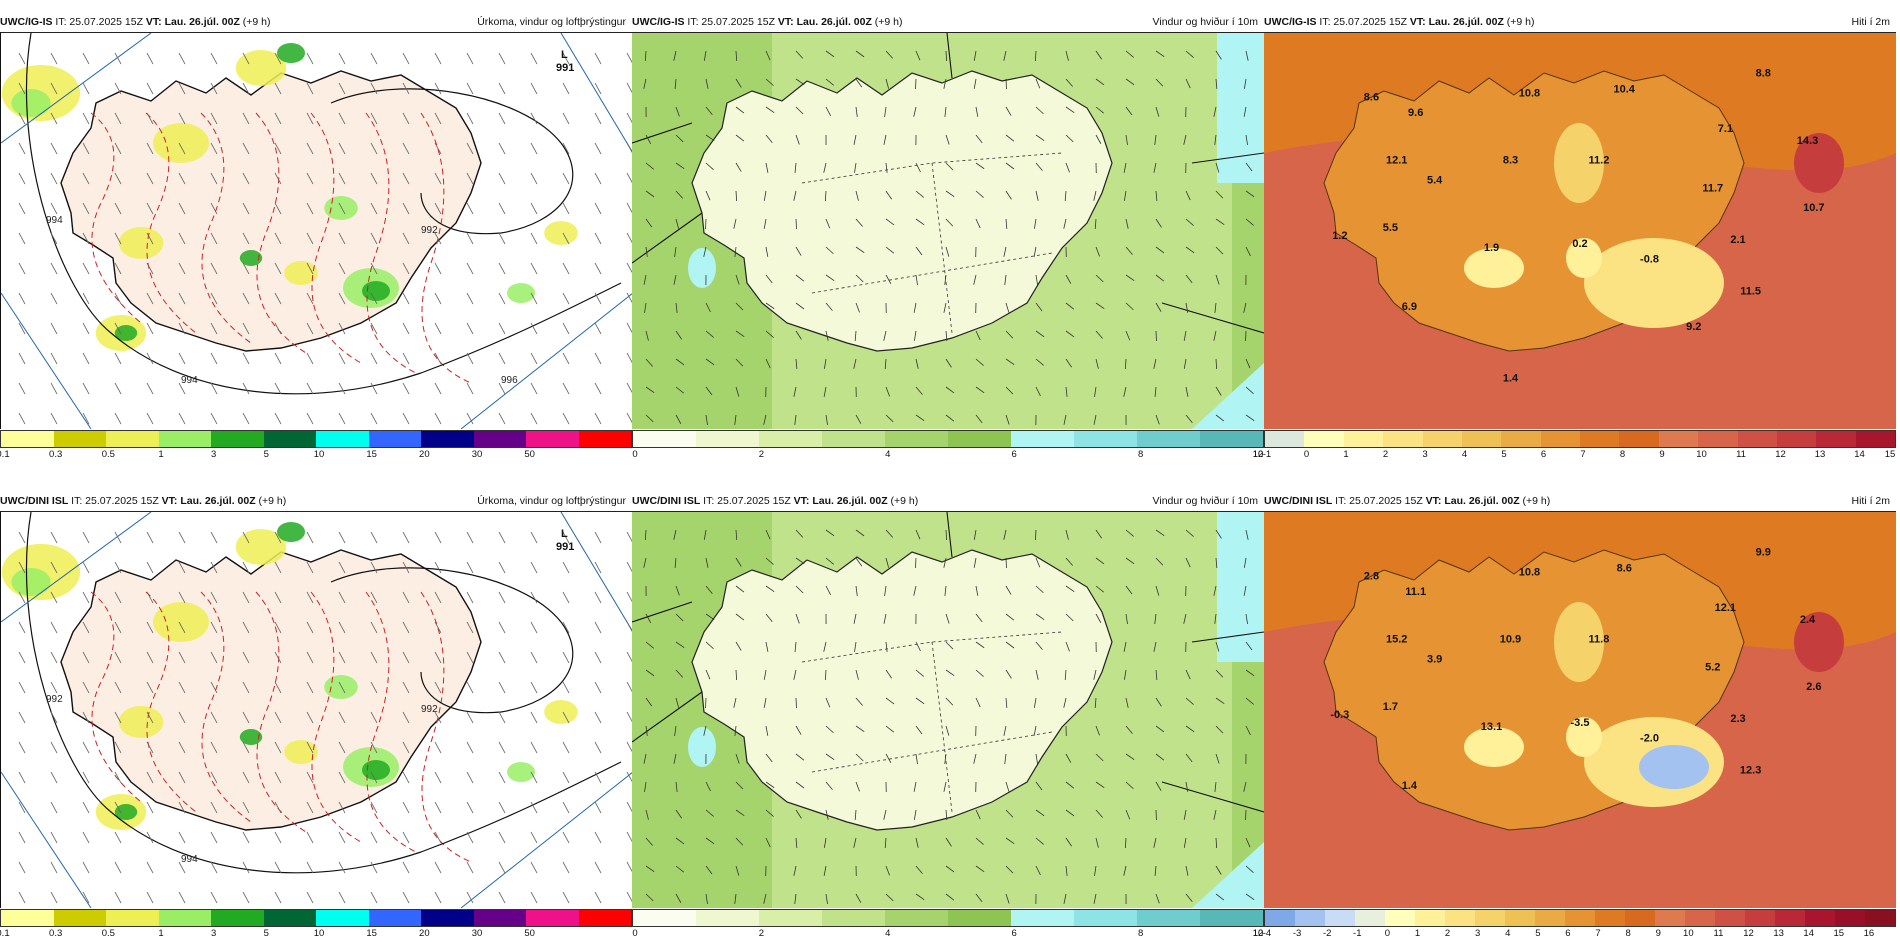 Image resolution: width=1900 pixels, height=950 pixels. What do you see at coordinates (834, 22) in the screenshot?
I see `valid-time: Lau. 26.júl. 00Z` at bounding box center [834, 22].